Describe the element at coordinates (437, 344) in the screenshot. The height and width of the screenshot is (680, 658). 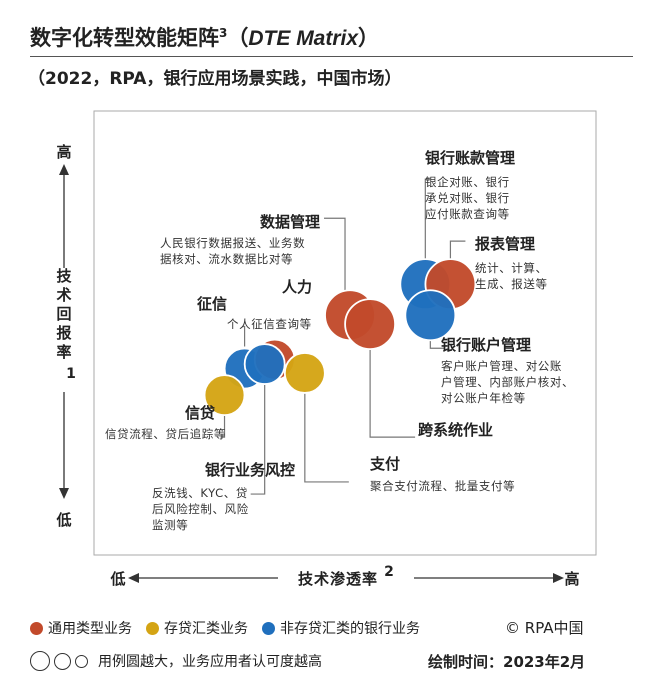
I see `point-9-leader-line` at that location.